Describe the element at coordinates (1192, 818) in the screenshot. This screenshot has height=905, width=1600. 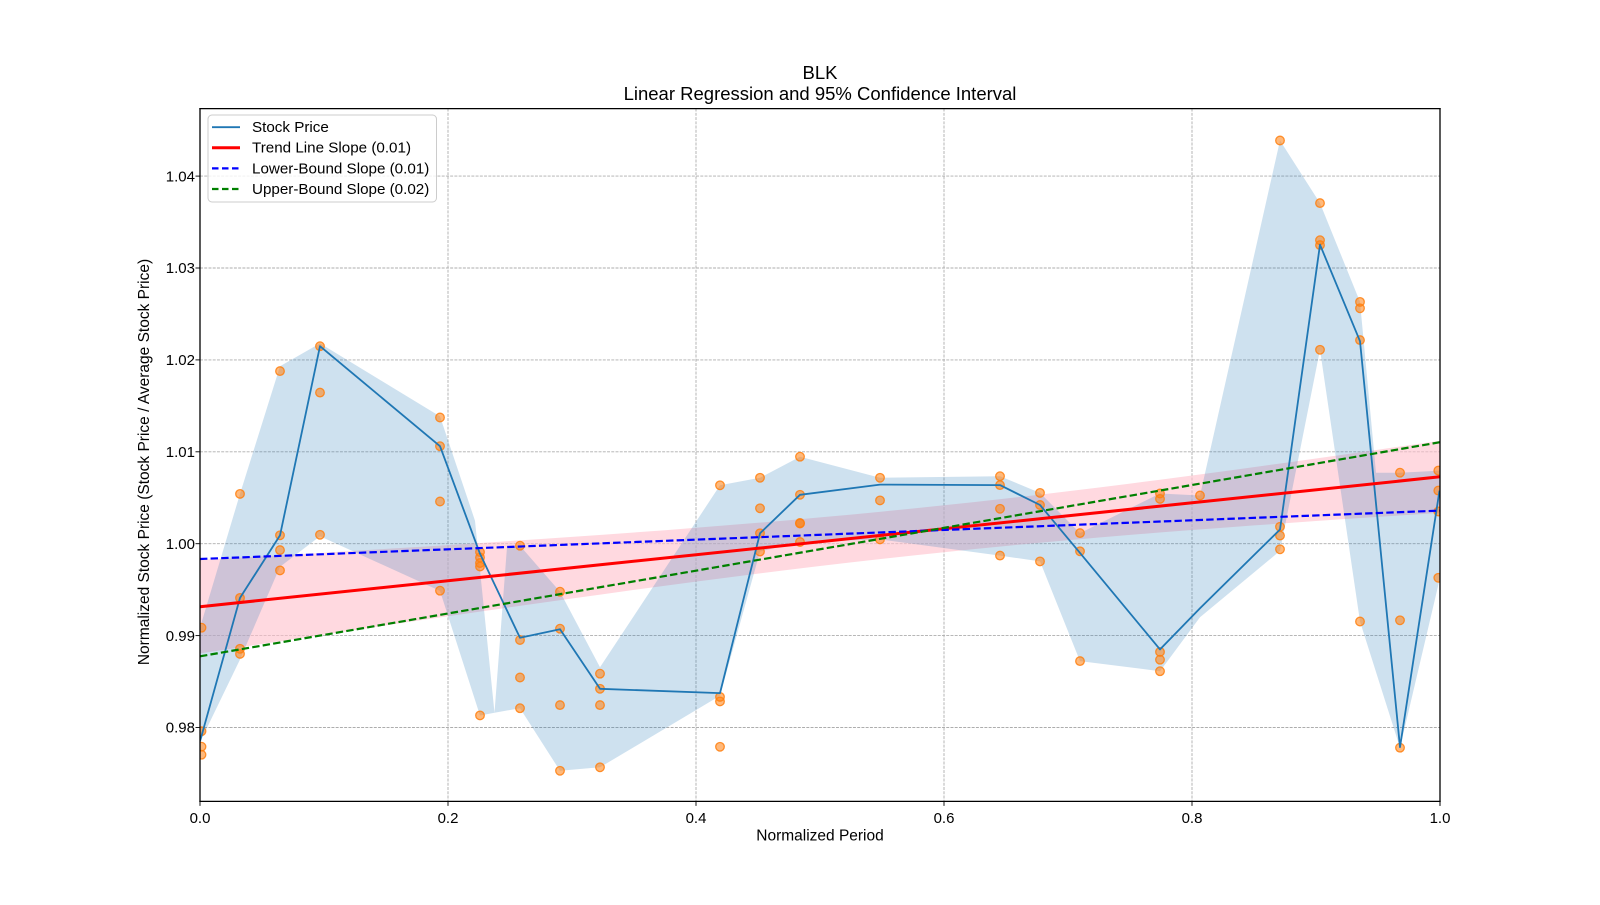
I see `svg-text: 0.8` at that location.